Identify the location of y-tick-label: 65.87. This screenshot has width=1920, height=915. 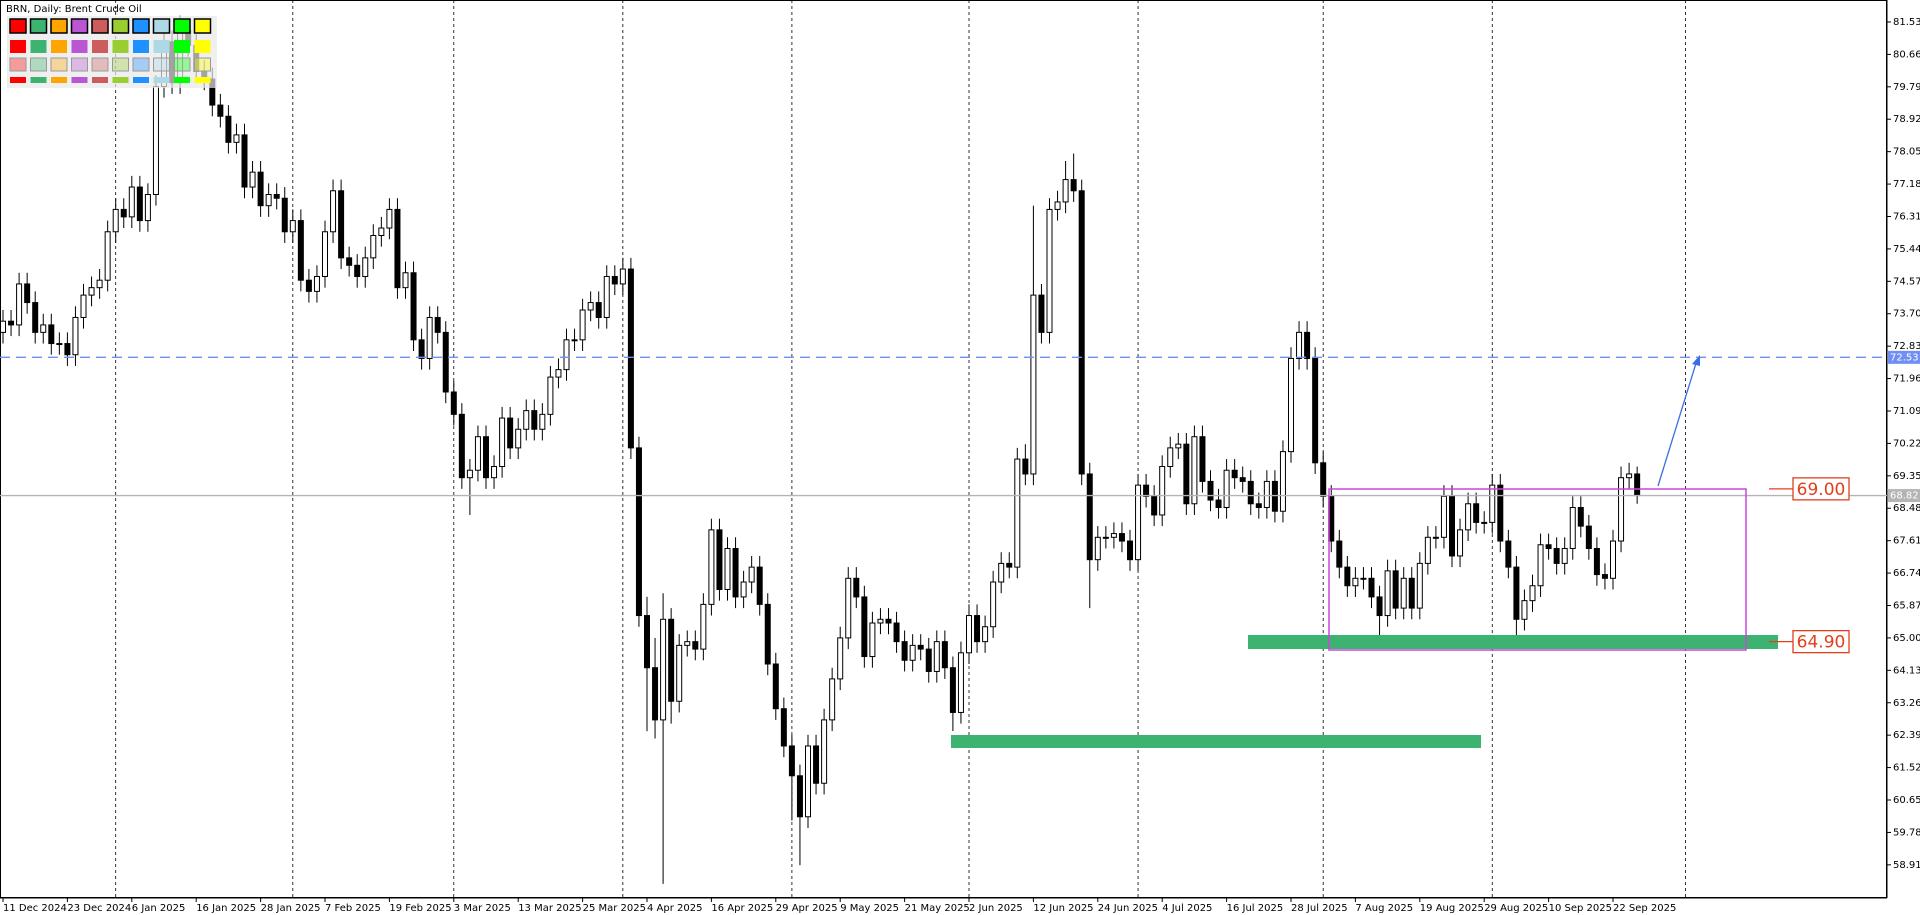
(1906, 605).